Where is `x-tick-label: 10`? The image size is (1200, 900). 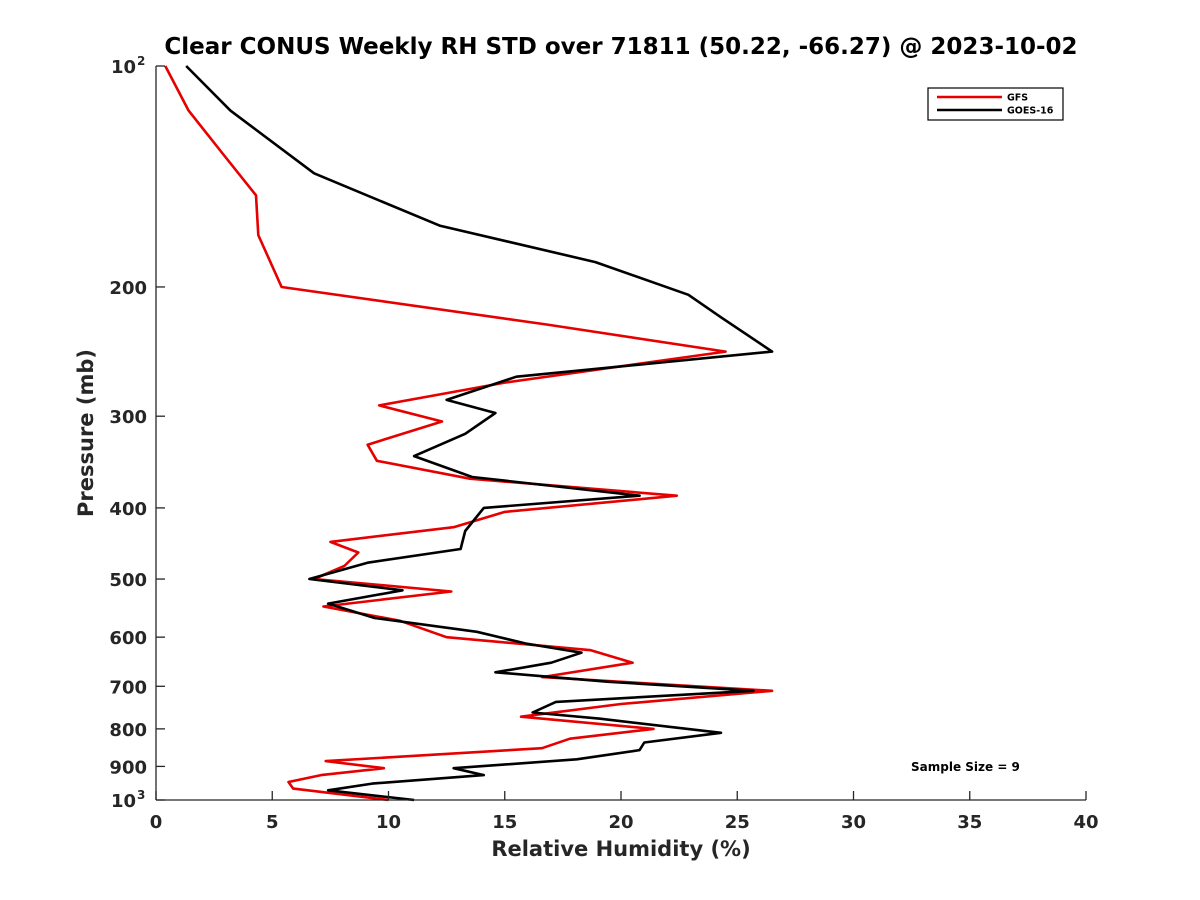 x-tick-label: 10 is located at coordinates (388, 822).